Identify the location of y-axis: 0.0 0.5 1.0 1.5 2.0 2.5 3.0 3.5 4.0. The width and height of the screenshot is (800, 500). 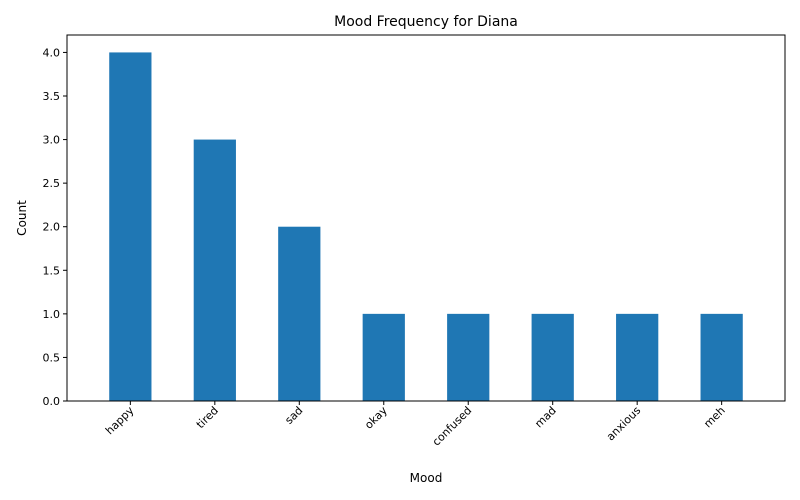
(55, 227).